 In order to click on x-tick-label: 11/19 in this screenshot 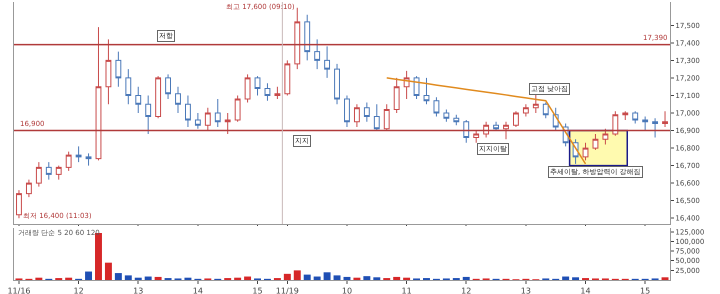, I will do `click(287, 290)`.